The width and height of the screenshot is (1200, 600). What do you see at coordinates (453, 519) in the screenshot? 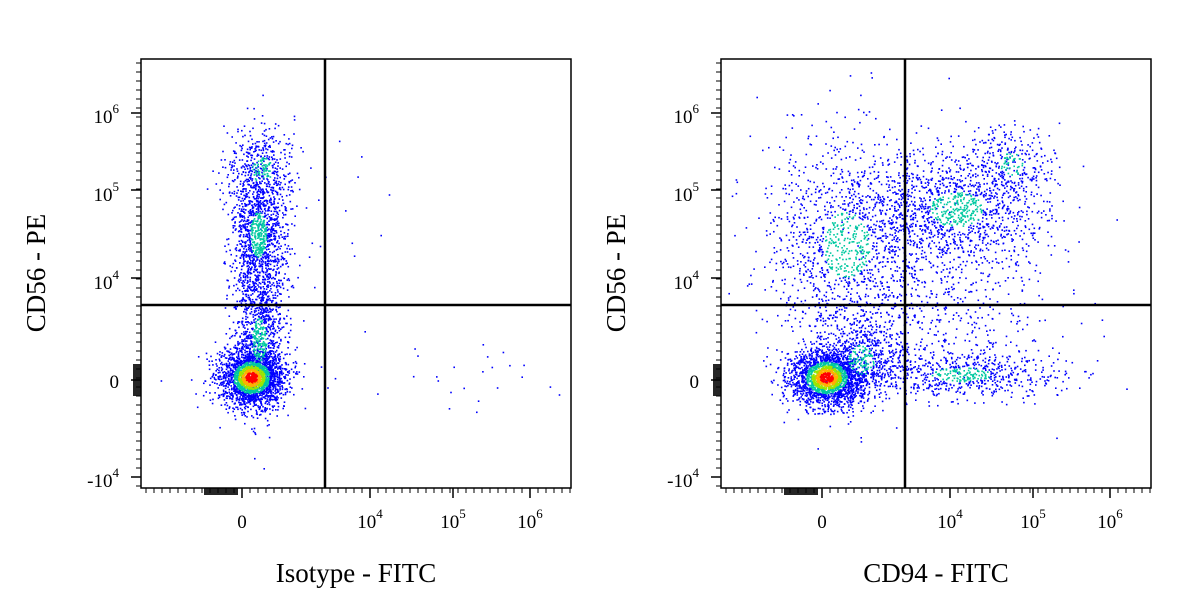
I see `x-tick-label: 105` at bounding box center [453, 519].